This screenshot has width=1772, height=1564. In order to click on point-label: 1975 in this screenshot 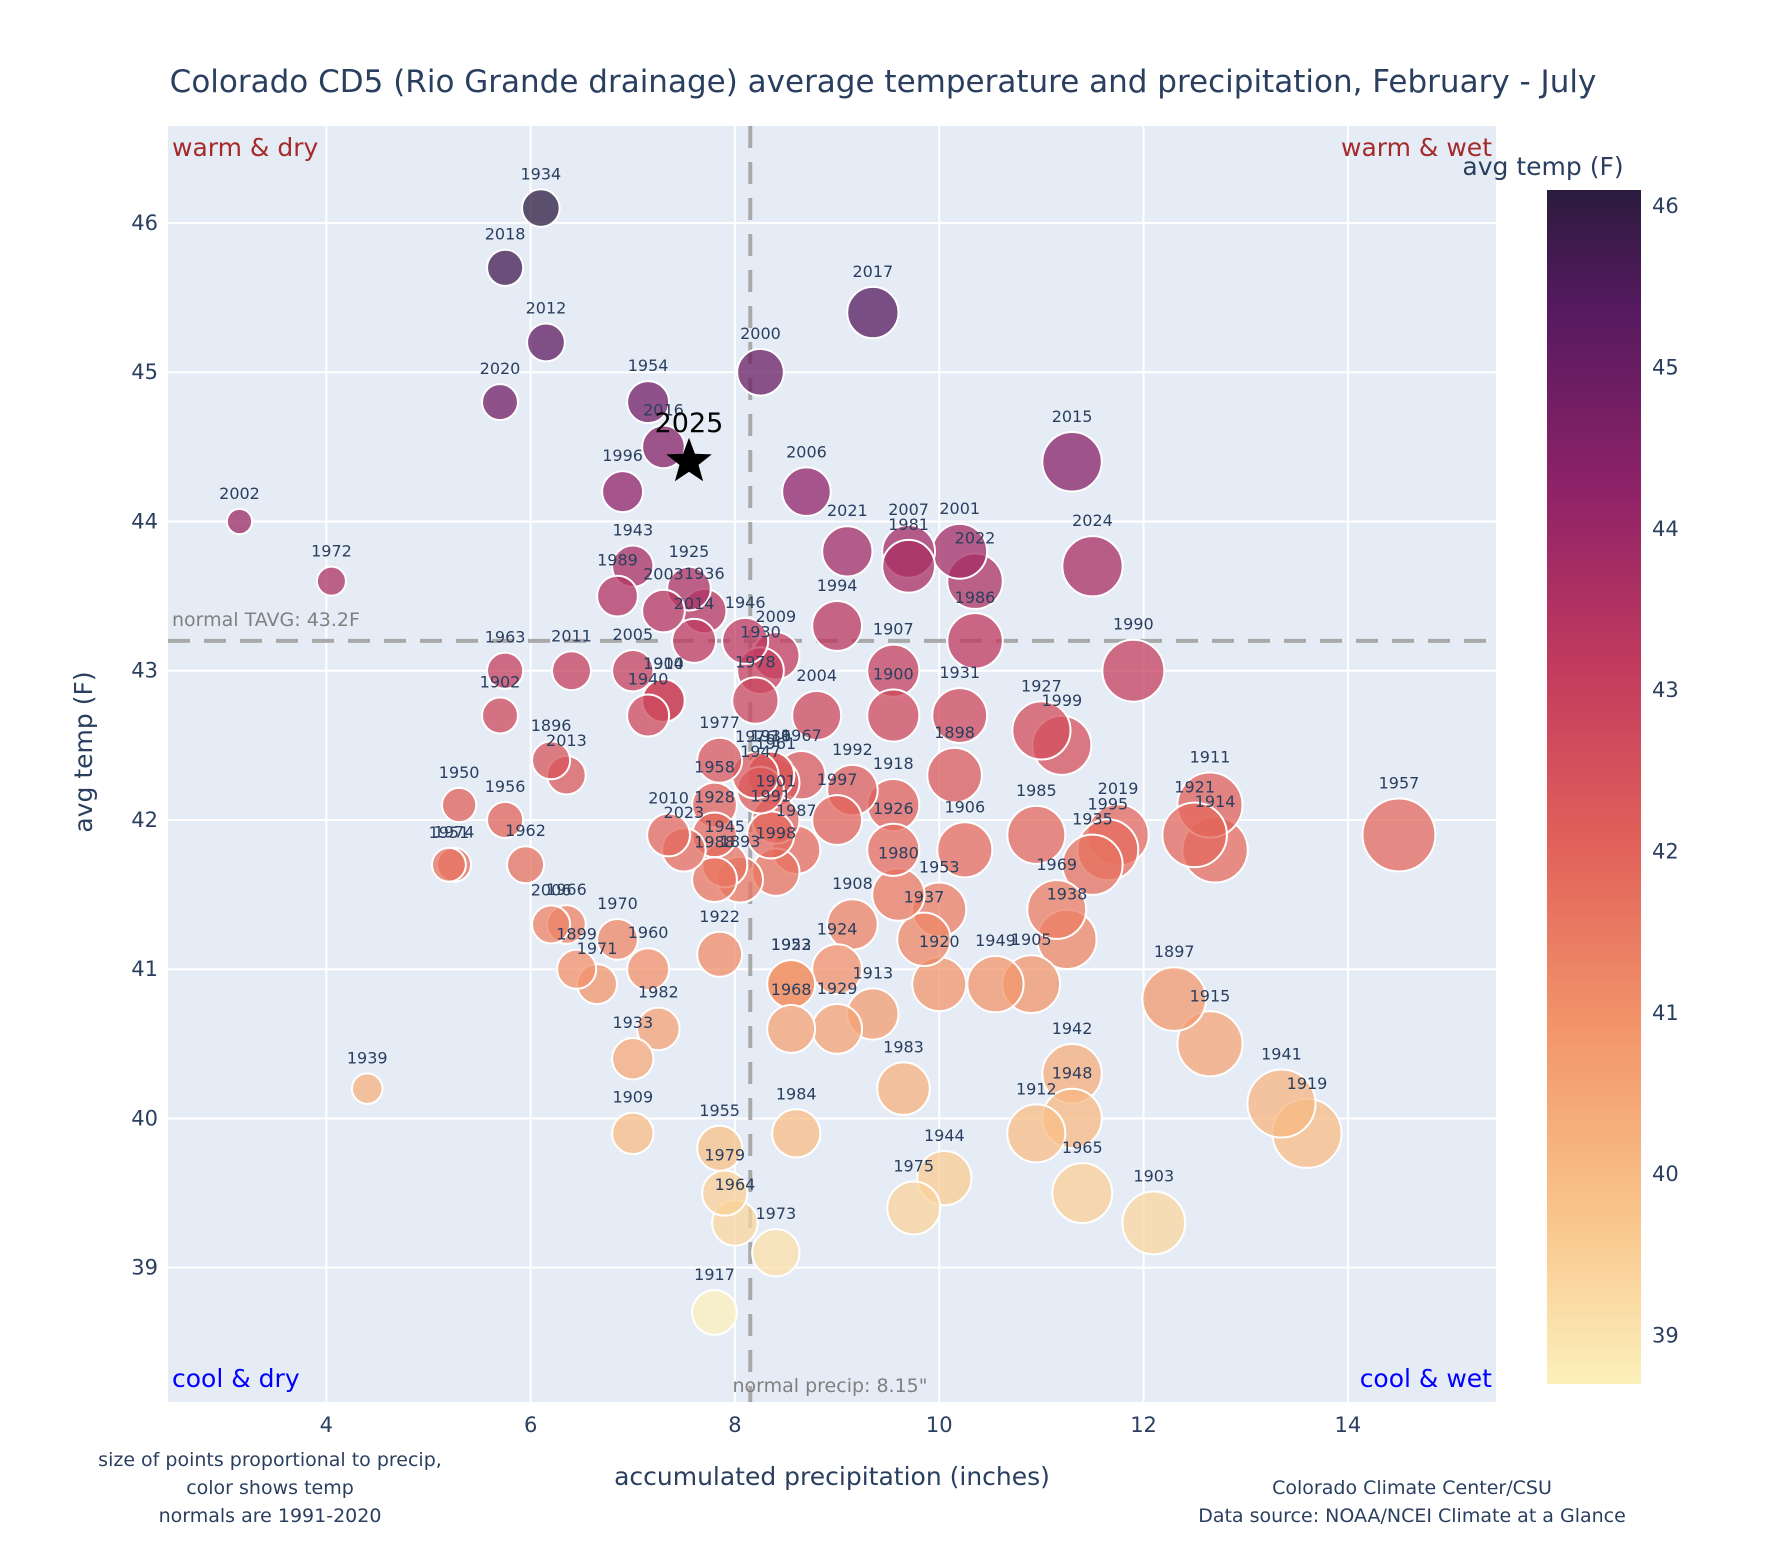, I will do `click(913, 1166)`.